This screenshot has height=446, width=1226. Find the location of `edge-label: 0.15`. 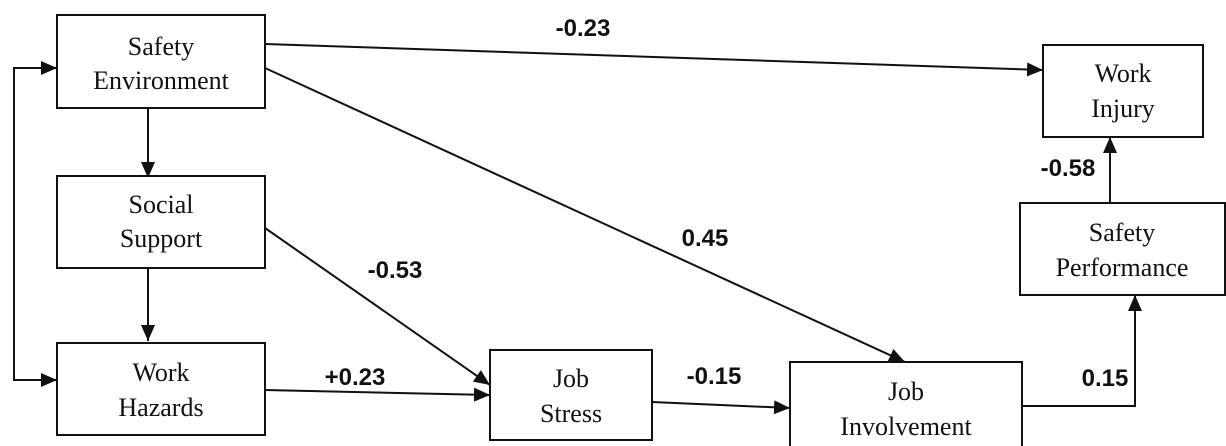

edge-label: 0.15 is located at coordinates (1105, 378).